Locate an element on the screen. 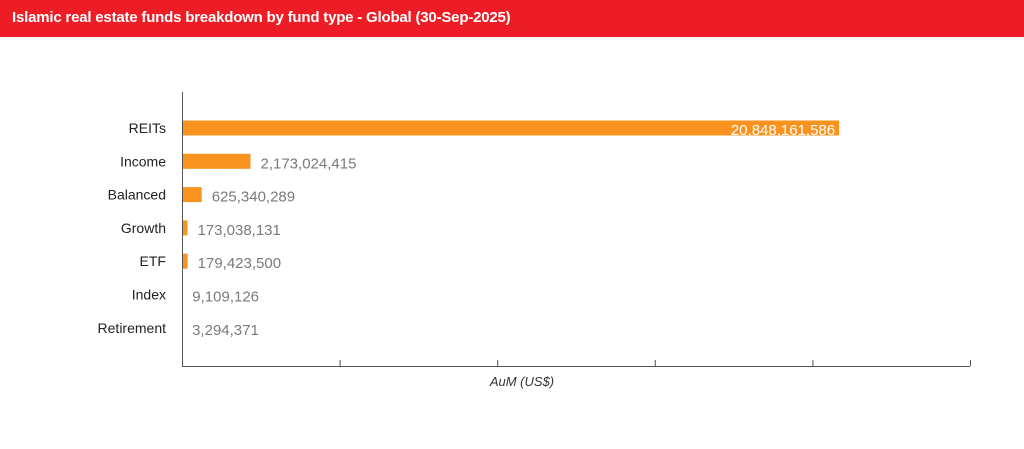 This screenshot has width=1024, height=449. bar-etf is located at coordinates (185, 261).